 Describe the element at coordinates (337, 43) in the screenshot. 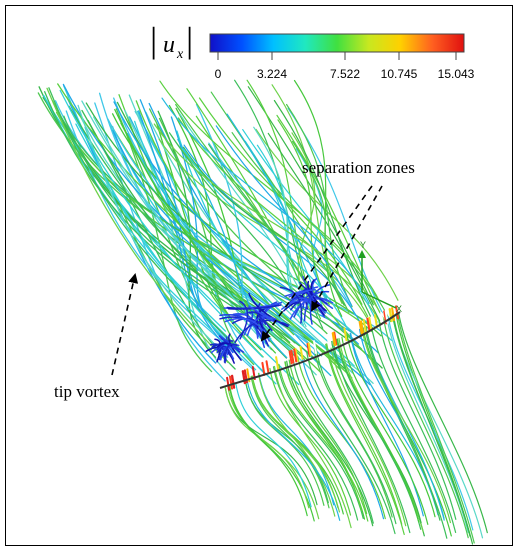

I see `colorbar` at that location.